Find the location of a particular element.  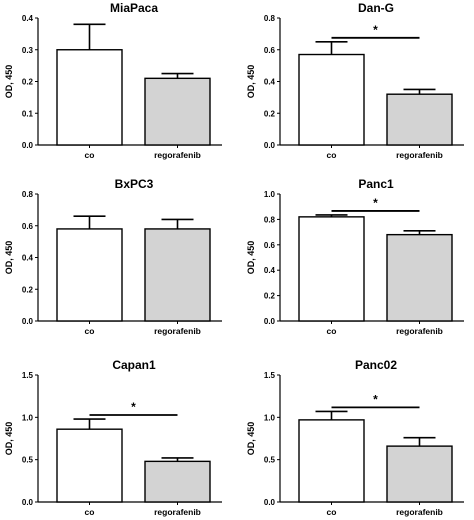

panel-title: Panc1 is located at coordinates (376, 184).